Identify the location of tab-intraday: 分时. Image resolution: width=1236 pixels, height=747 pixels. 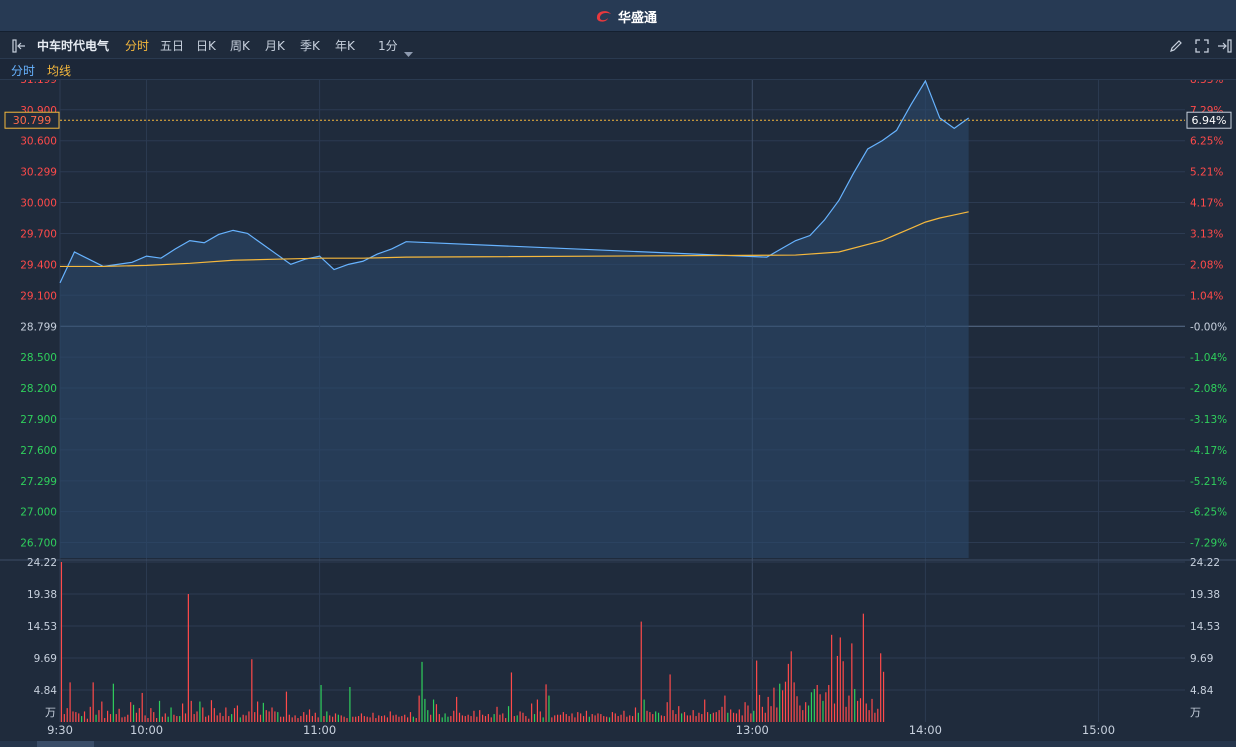
(137, 46).